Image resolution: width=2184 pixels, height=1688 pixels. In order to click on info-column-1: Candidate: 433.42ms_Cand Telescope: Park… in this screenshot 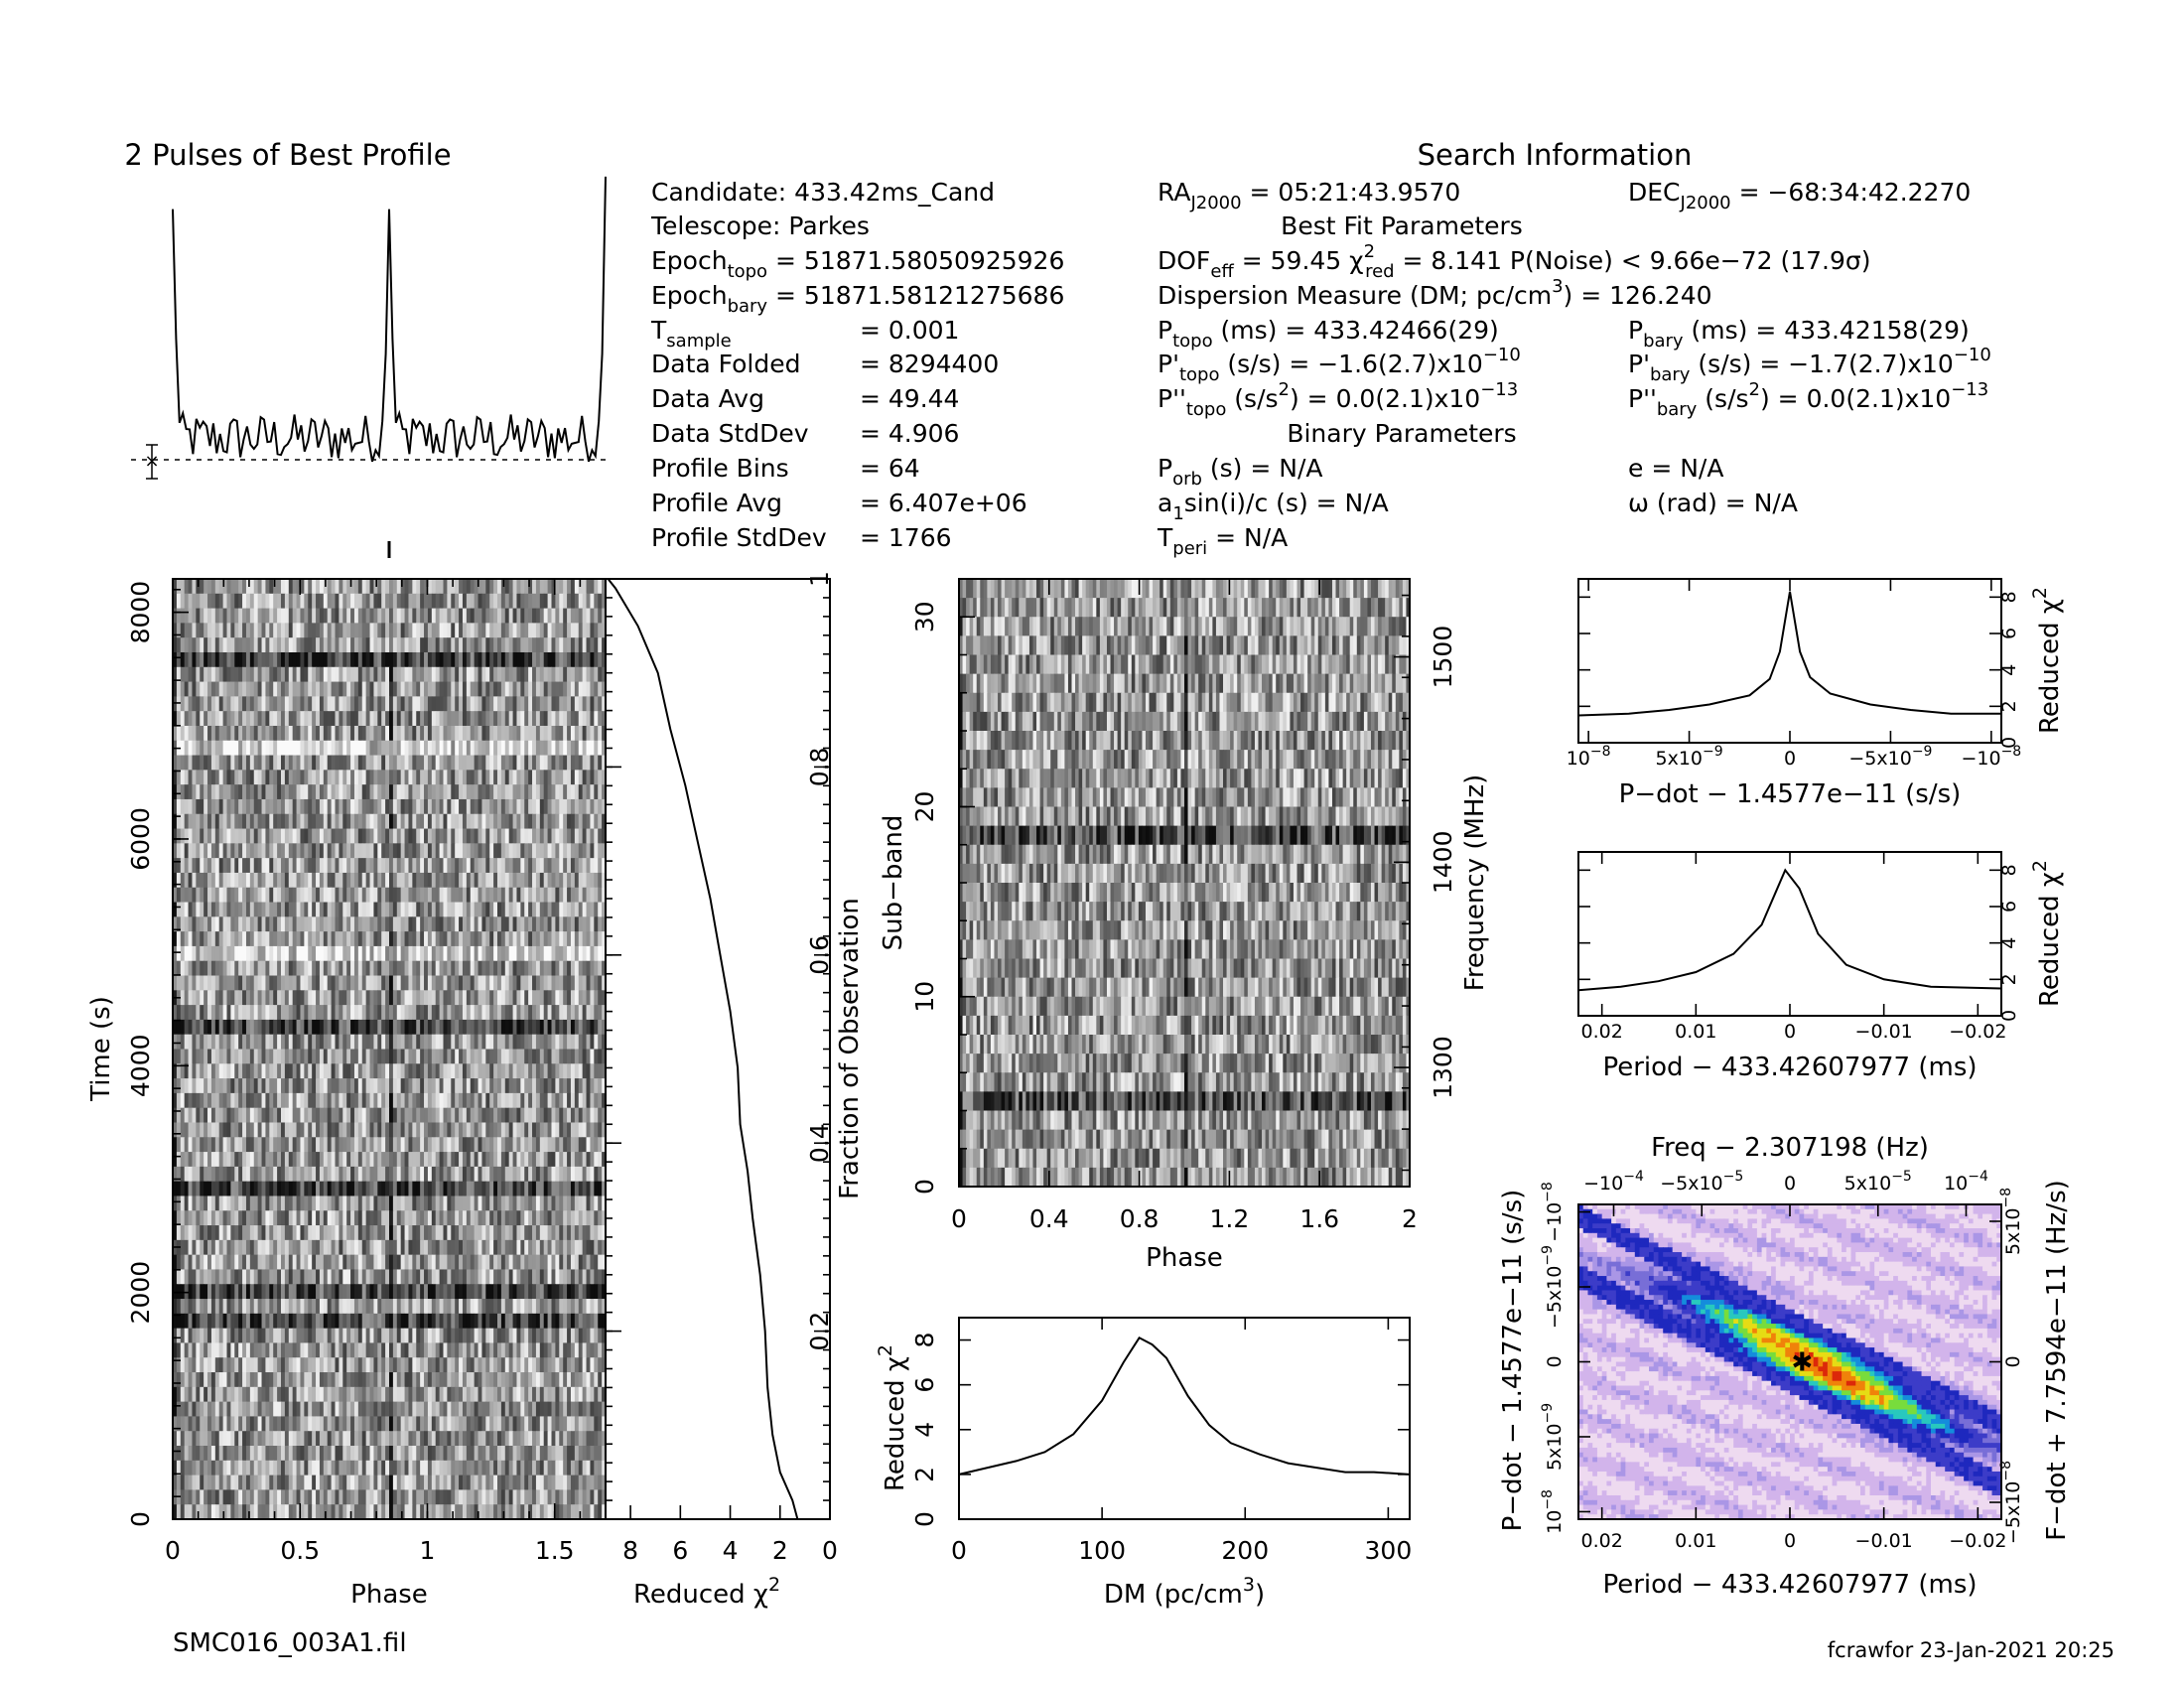, I will do `click(857, 365)`.